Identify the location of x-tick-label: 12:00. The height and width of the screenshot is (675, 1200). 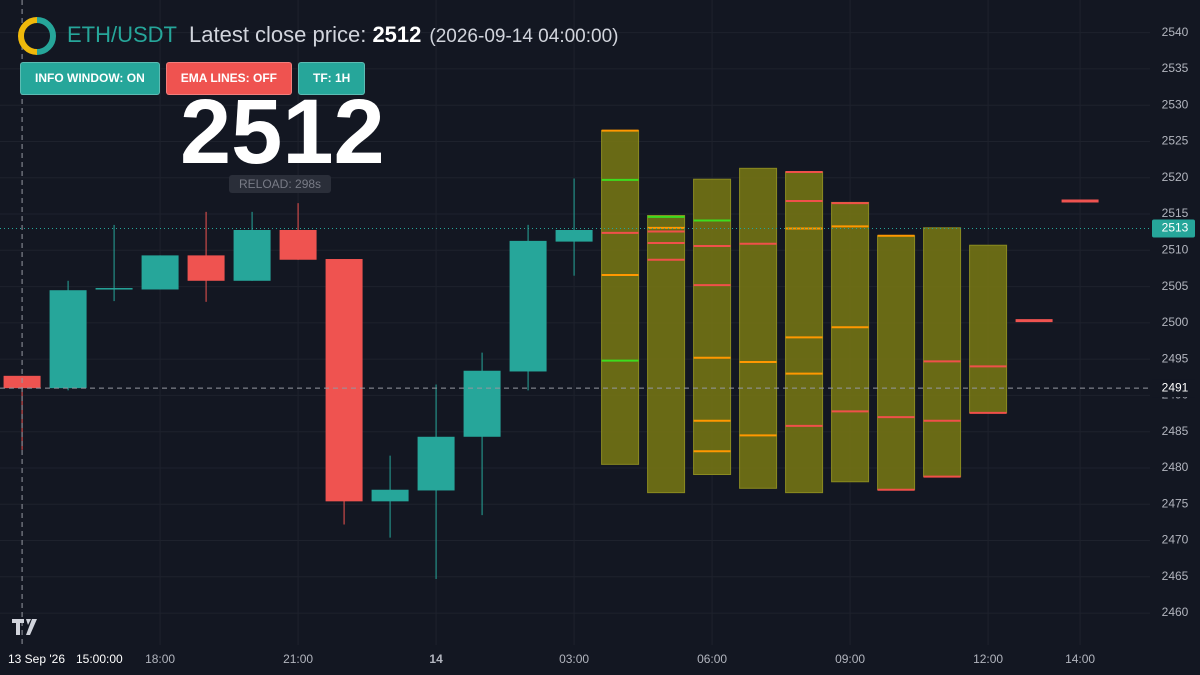
(988, 659).